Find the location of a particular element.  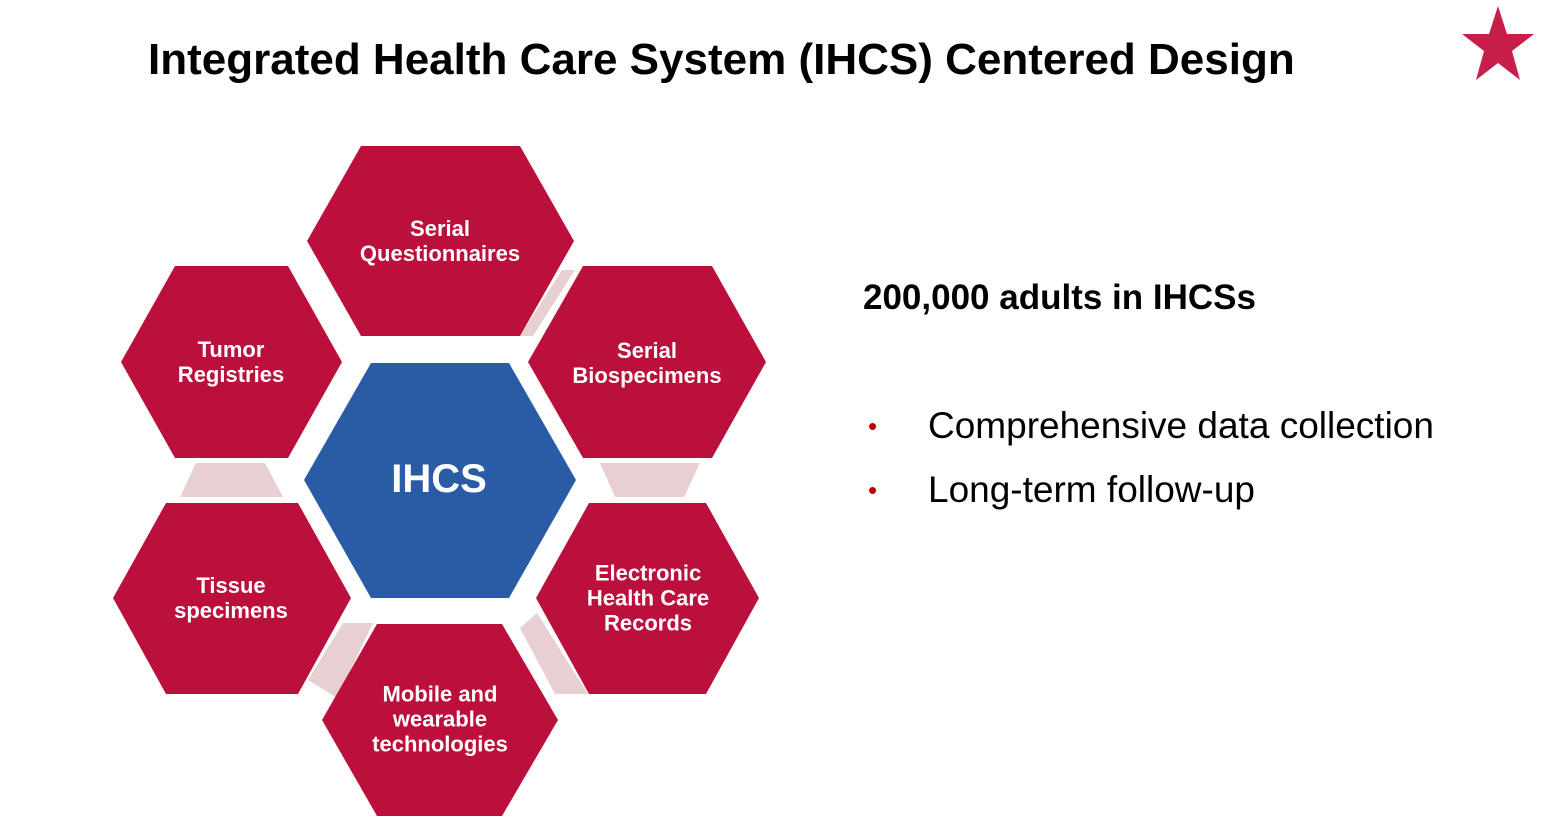

node-label-electronic-health-care-records: Electronic Health Care Records is located at coordinates (648, 598).